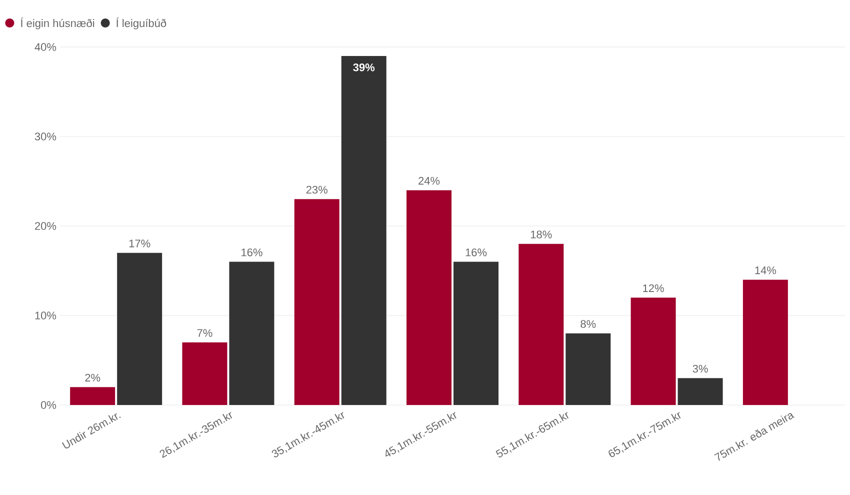 This screenshot has height=495, width=850. What do you see at coordinates (139, 244) in the screenshot?
I see `data-label: 17%` at bounding box center [139, 244].